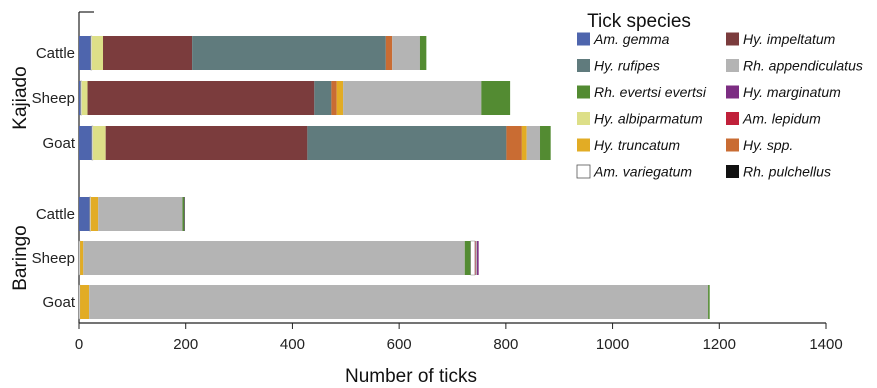 The width and height of the screenshot is (877, 388). I want to click on bar-segment-kajiado-goat-hy-impeltatum, so click(206, 143).